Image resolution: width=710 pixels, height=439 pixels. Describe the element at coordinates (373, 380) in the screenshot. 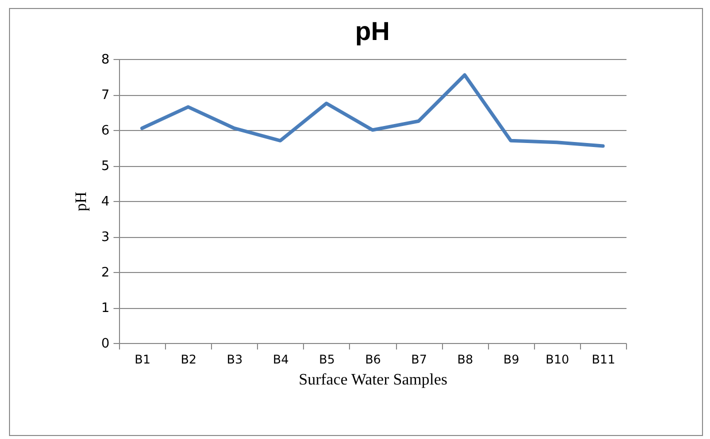

I see `x-axis-title: Surface Water Samples` at that location.